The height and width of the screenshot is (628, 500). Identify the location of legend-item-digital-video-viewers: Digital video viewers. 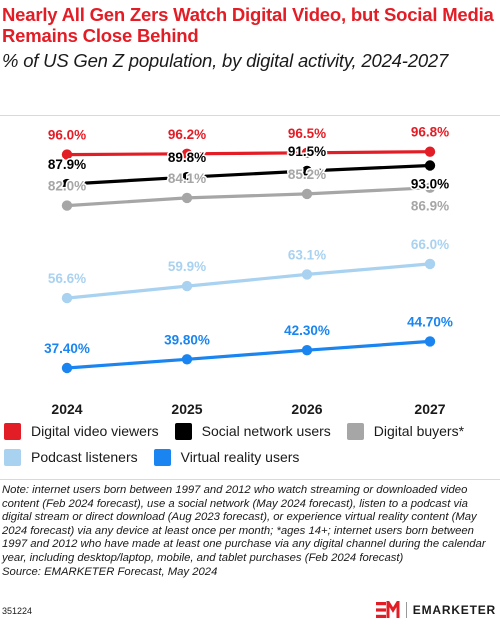
(81, 431).